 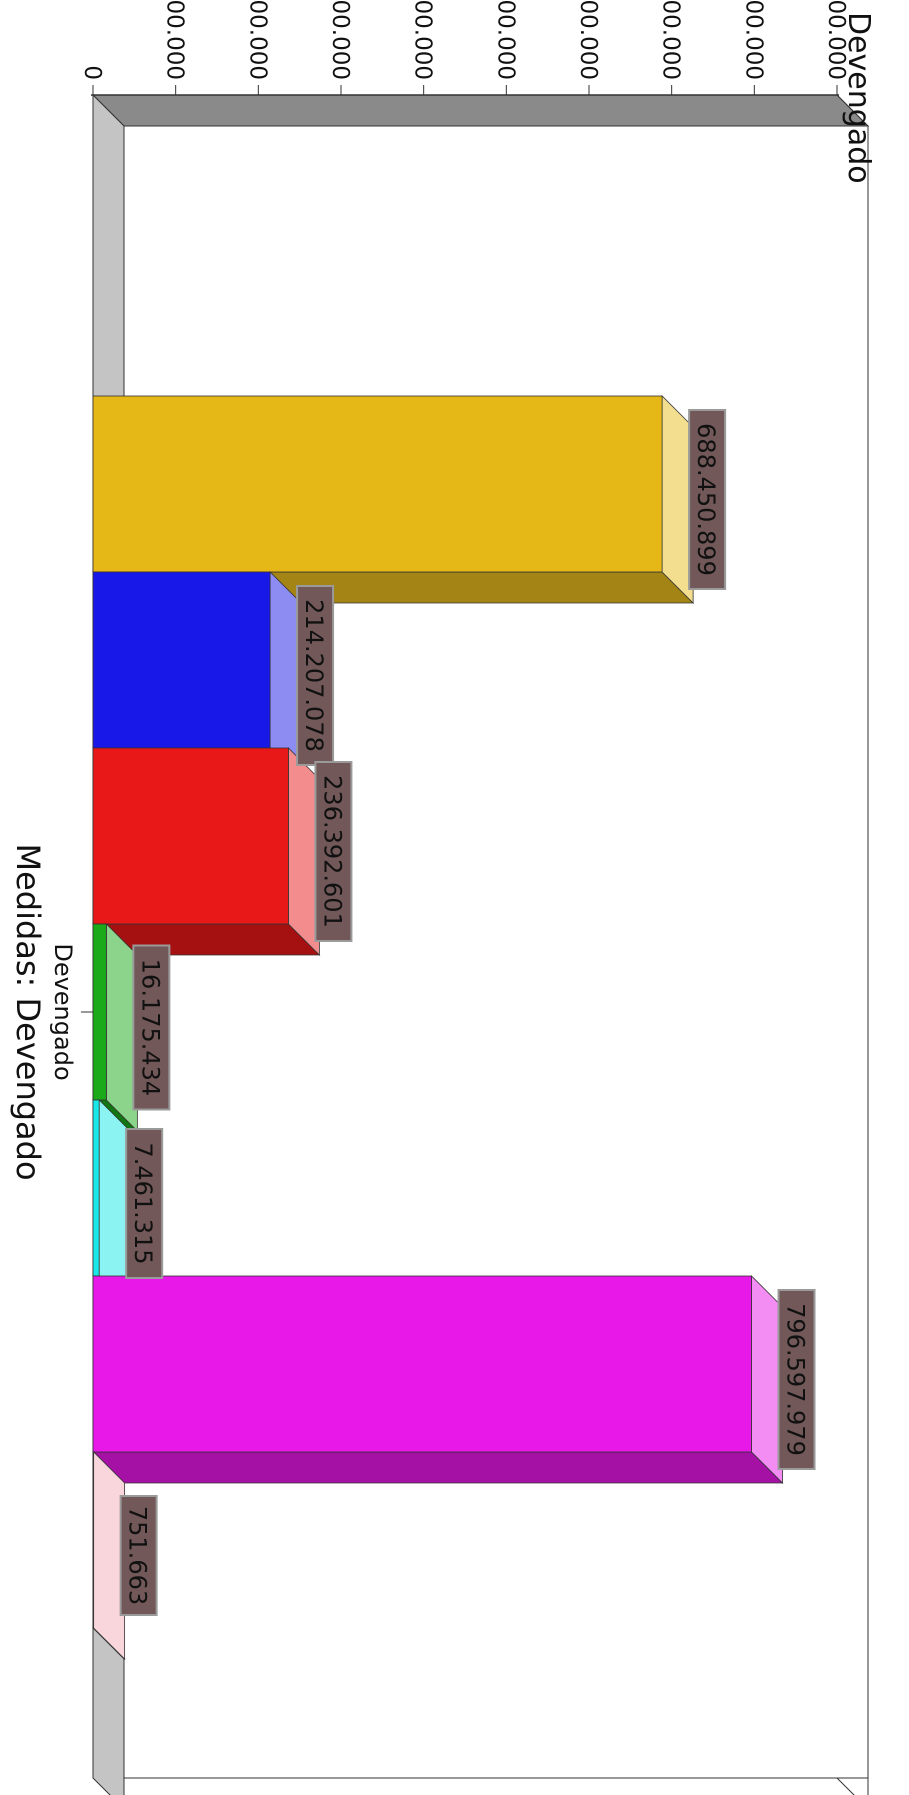 I want to click on bar-side, so click(x=438, y=1467).